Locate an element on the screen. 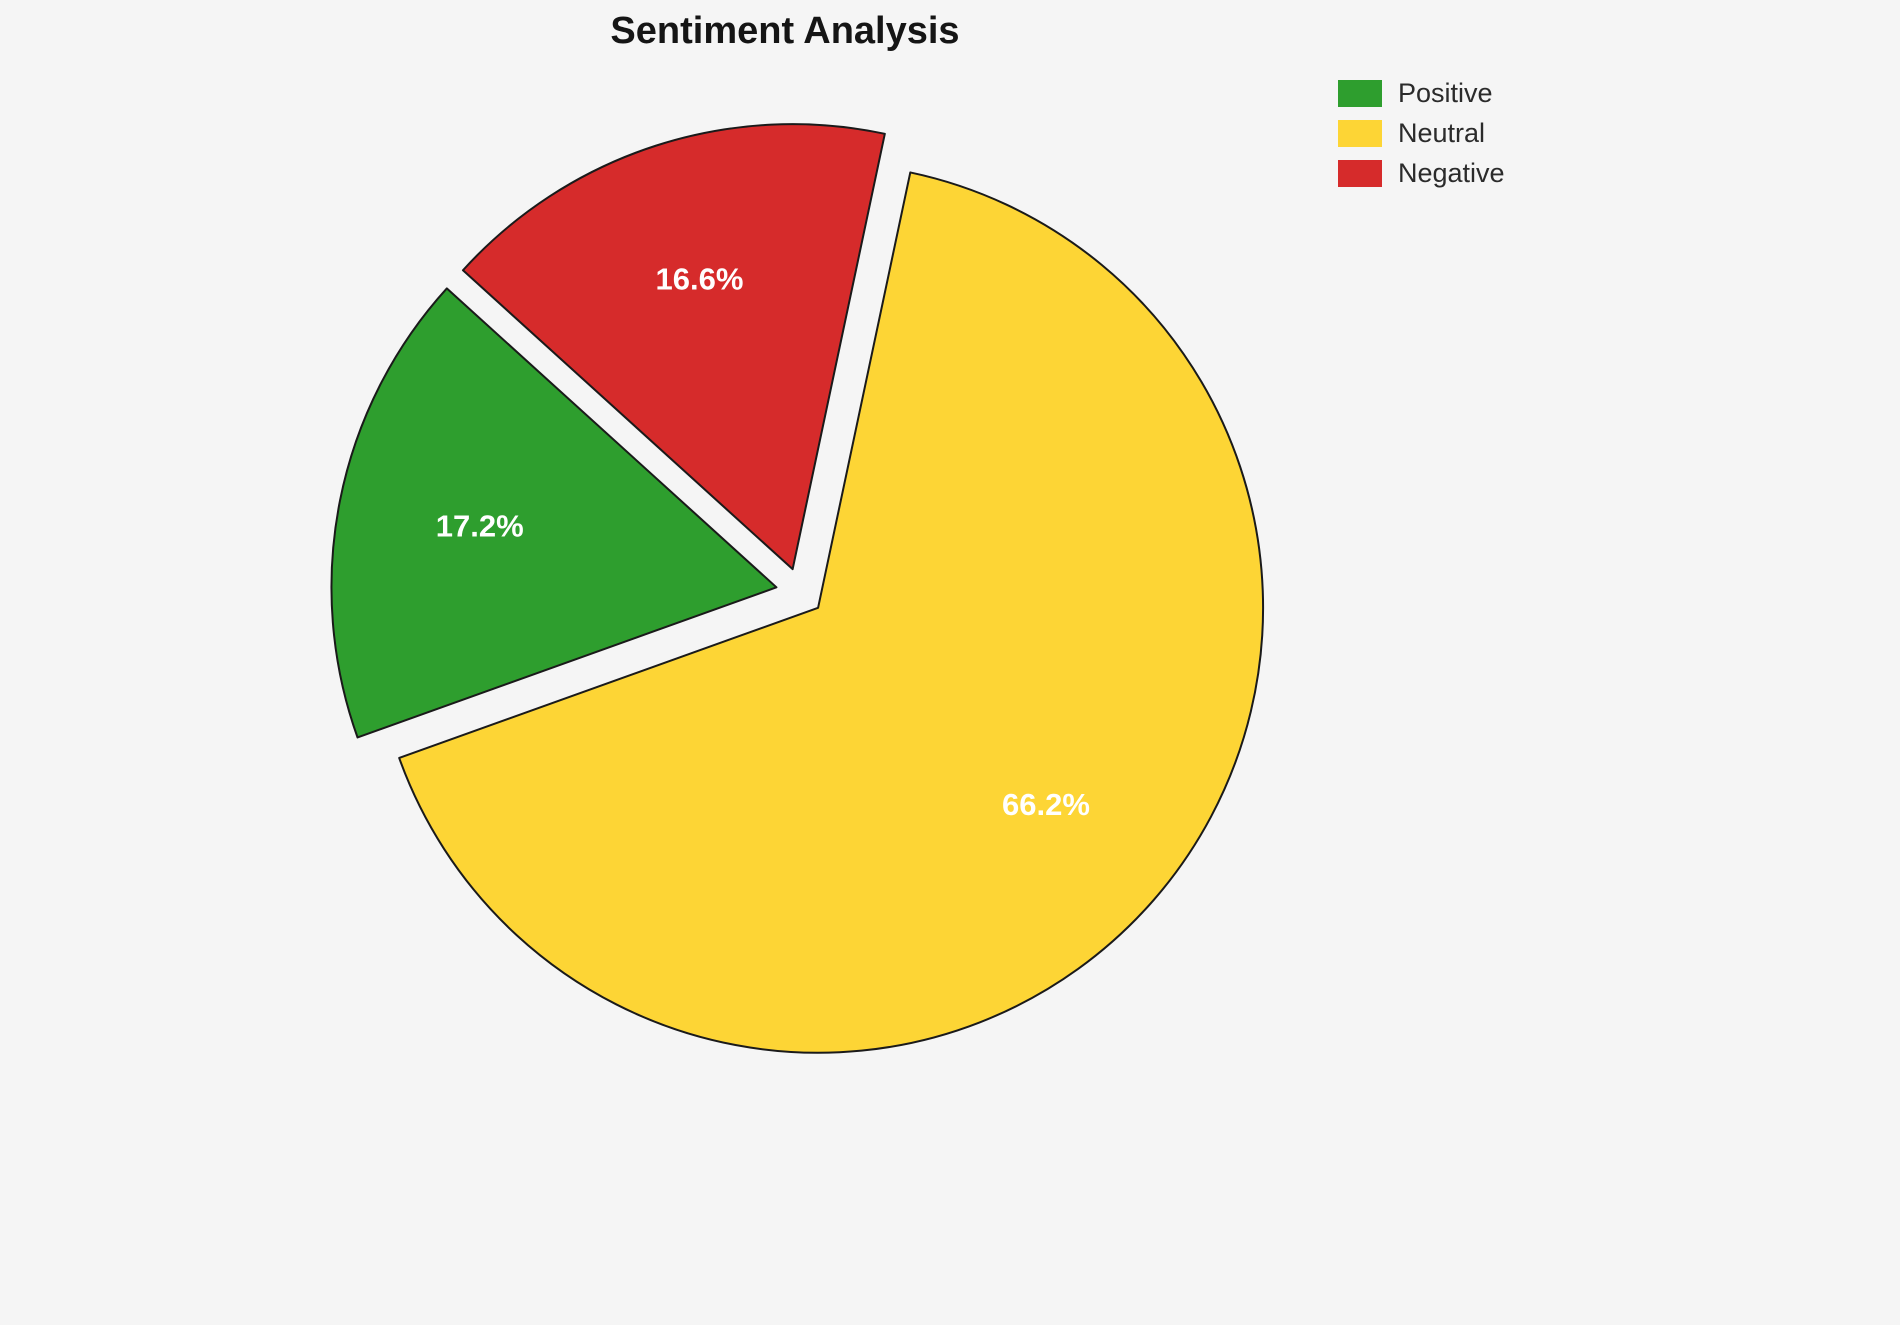 This screenshot has height=1325, width=1900. legend-swatch-negative is located at coordinates (1360, 173).